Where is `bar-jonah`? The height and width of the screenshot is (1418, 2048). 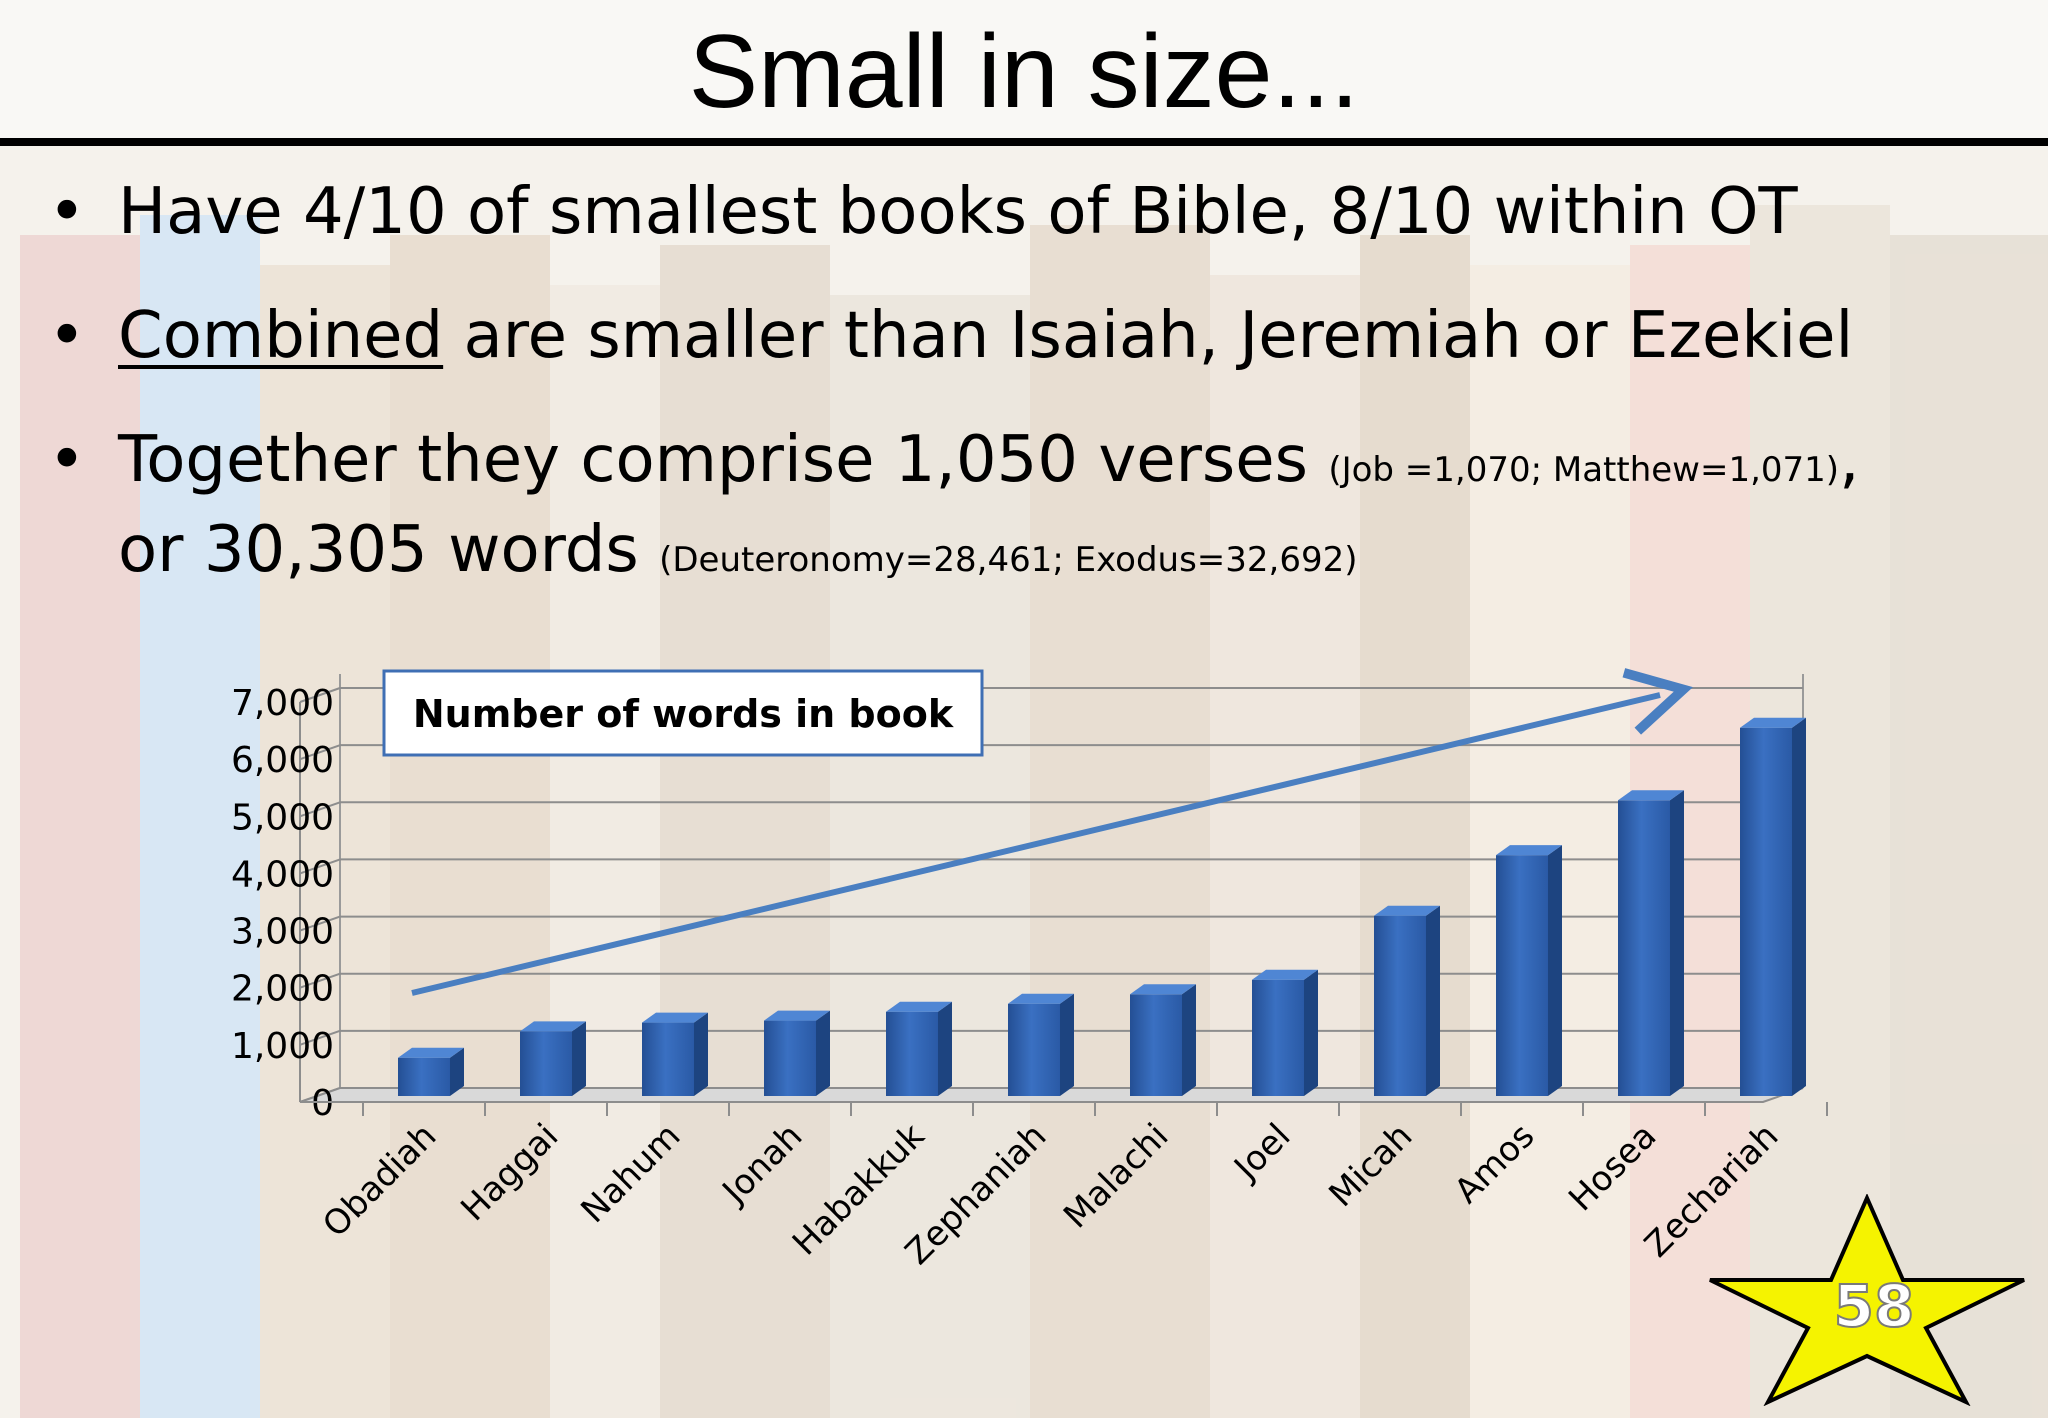
bar-jonah is located at coordinates (797, 1053).